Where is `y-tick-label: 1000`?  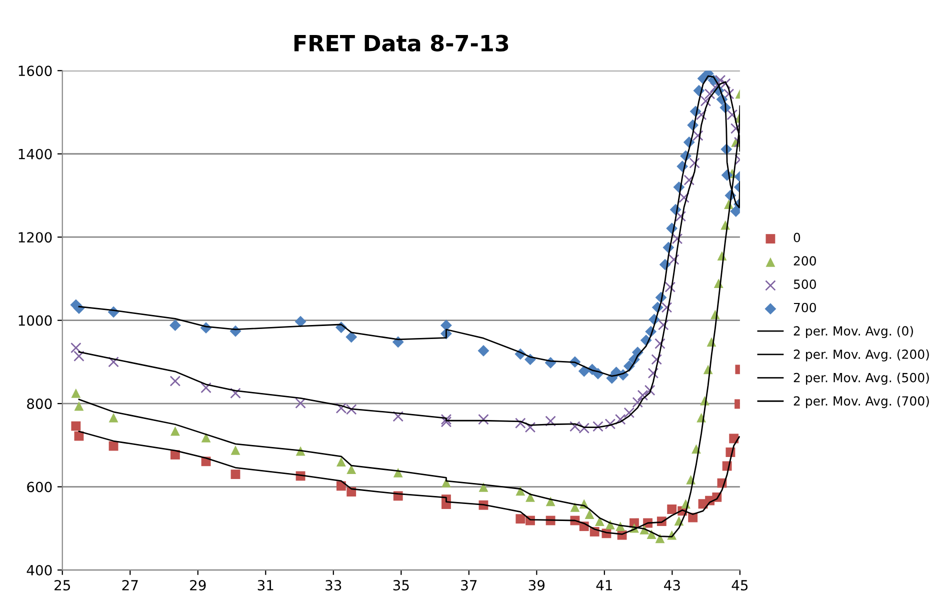 y-tick-label: 1000 is located at coordinates (35, 320).